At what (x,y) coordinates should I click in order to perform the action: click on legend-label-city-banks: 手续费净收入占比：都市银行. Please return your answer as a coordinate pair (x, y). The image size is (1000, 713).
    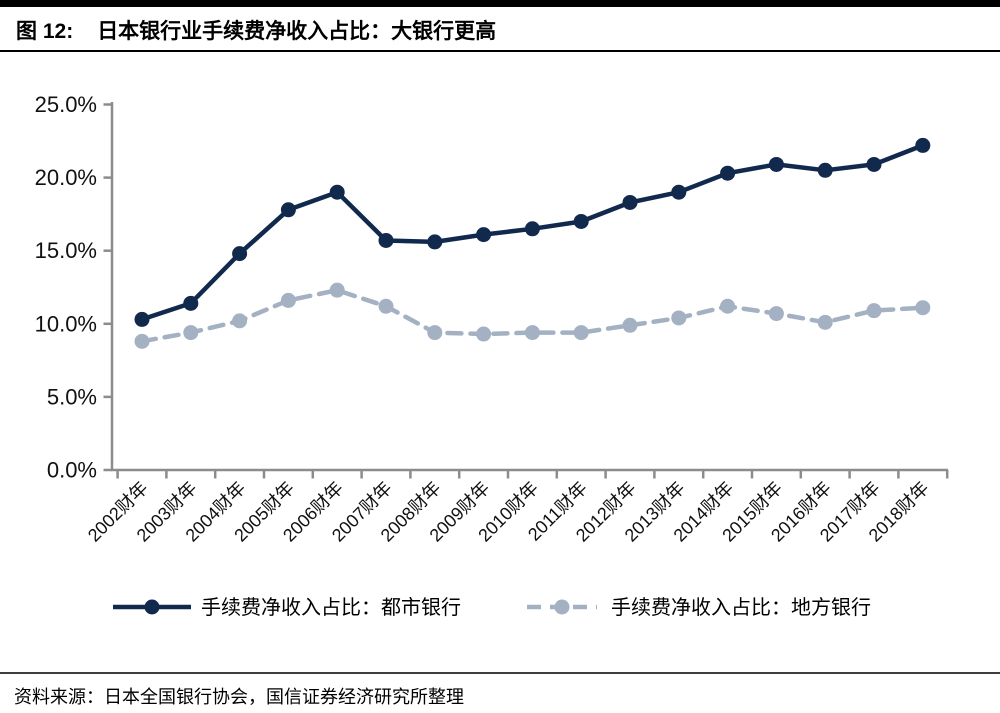
    Looking at the image, I should click on (331, 607).